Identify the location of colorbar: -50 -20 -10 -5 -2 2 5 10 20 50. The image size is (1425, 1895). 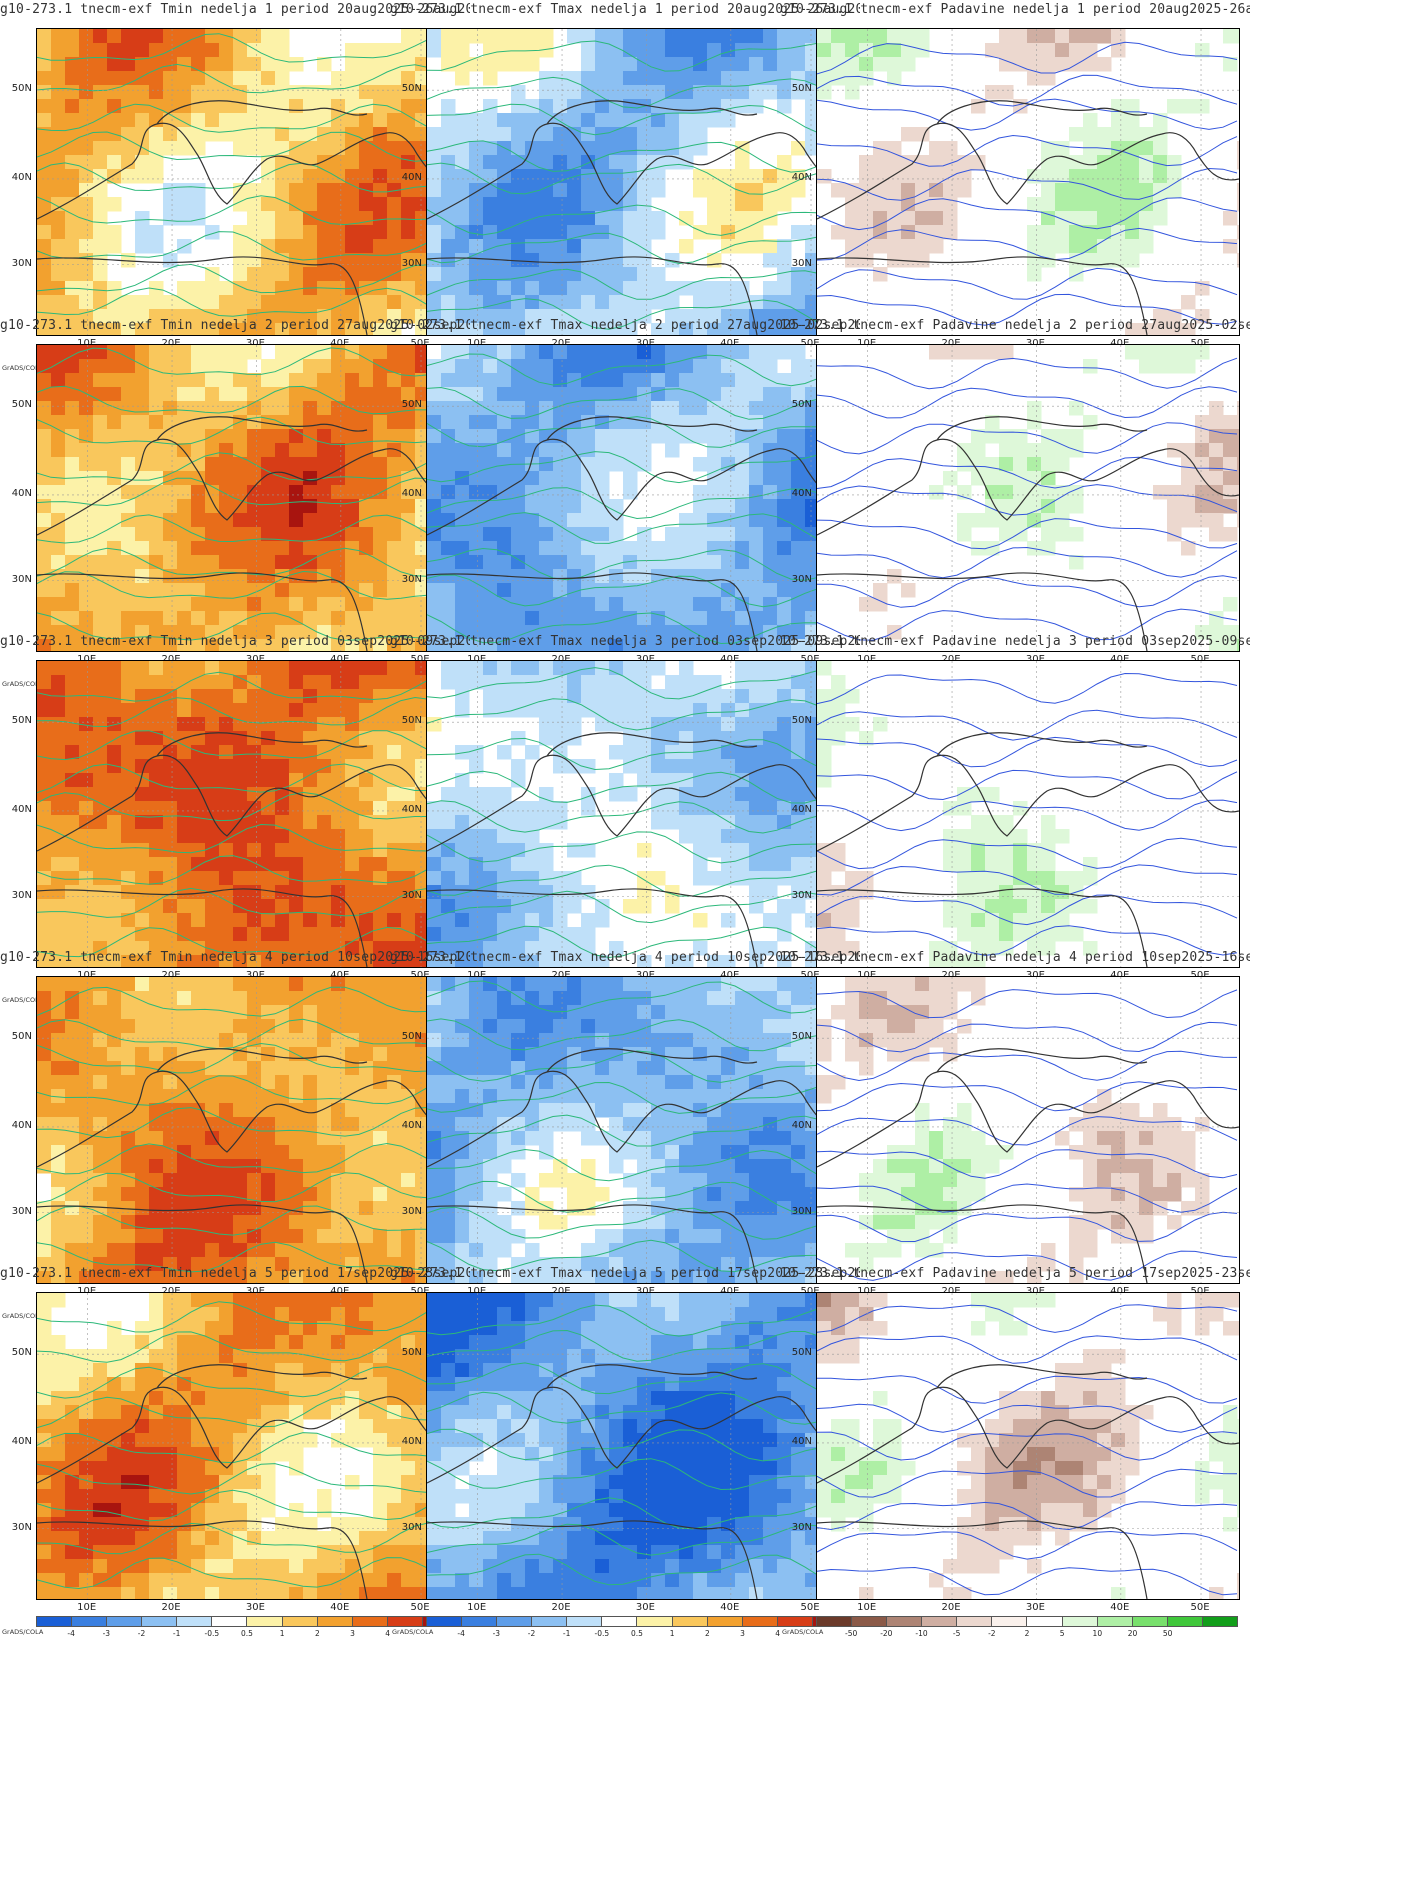
(1027, 1629).